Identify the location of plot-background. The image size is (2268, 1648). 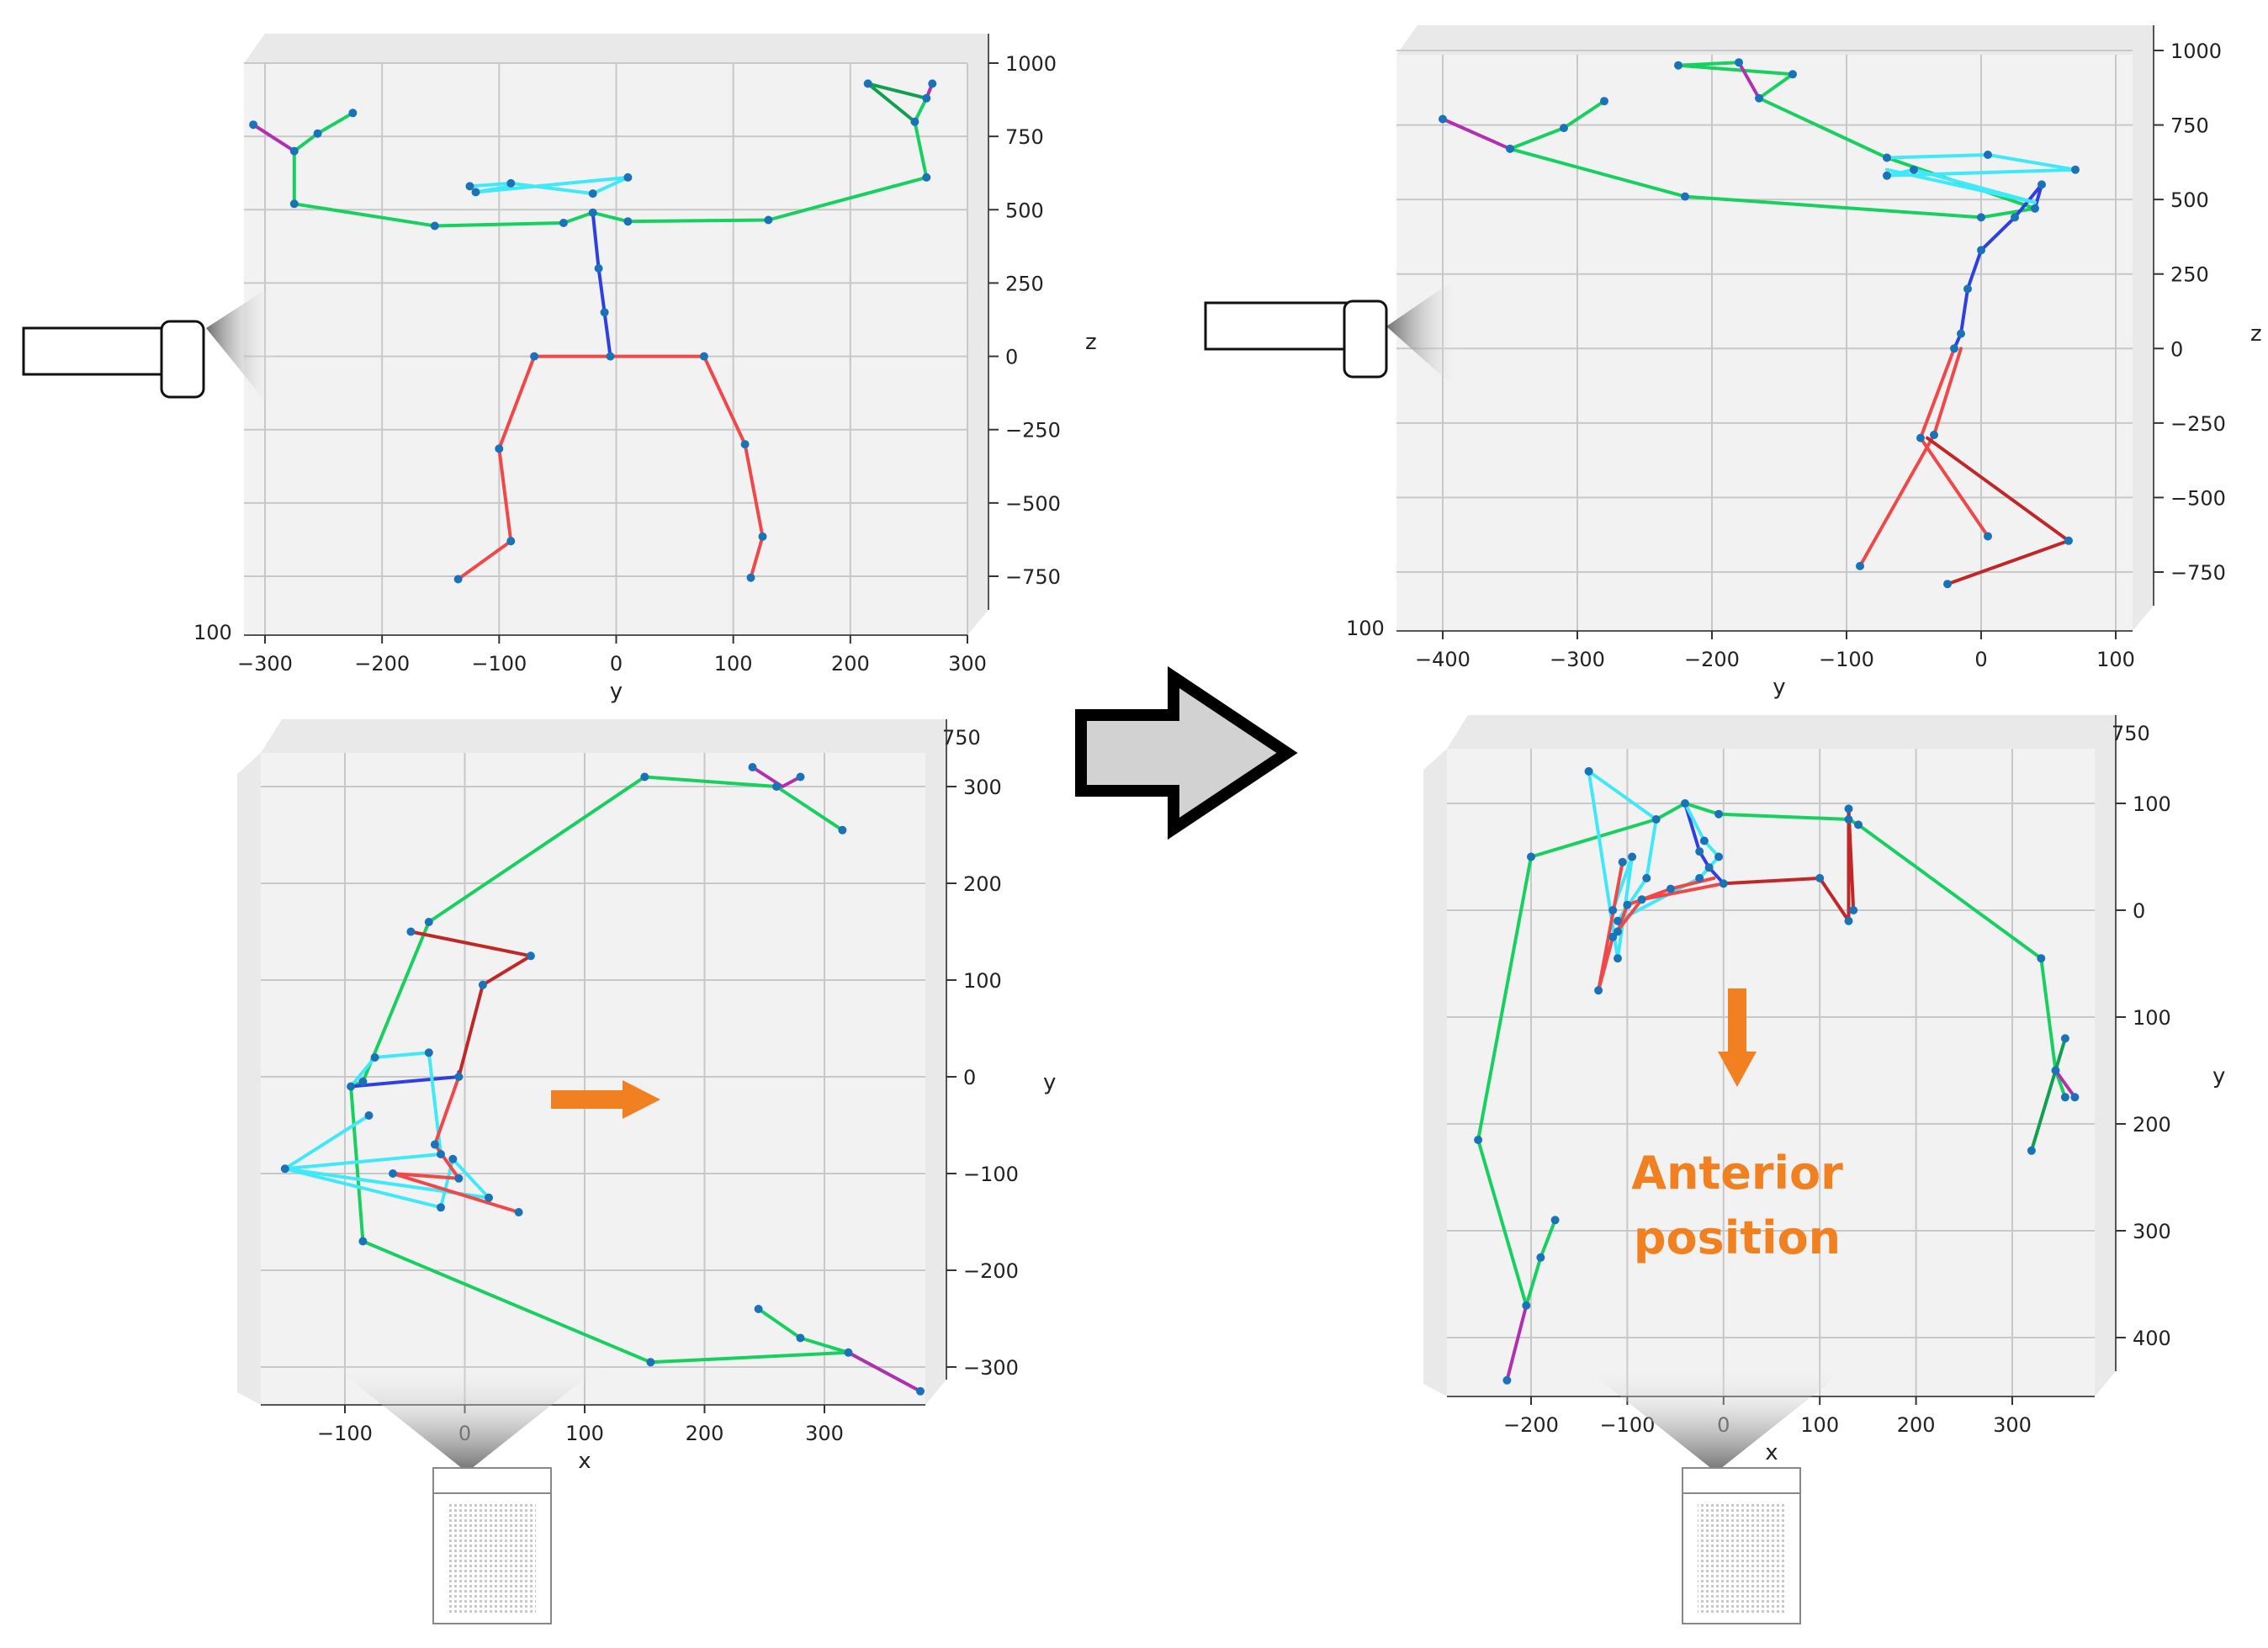
(1771, 1072).